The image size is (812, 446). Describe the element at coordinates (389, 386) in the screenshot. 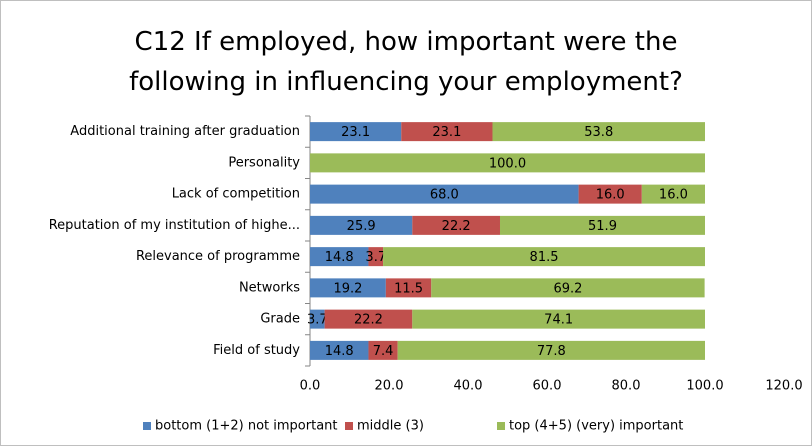

I see `x-tick-label: 20.0` at that location.